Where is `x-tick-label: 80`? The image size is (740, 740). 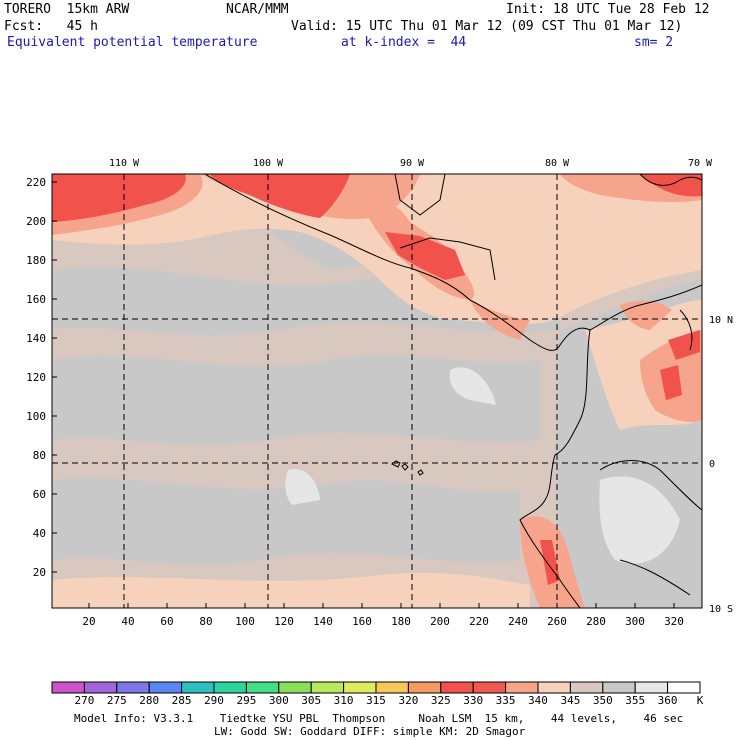 x-tick-label: 80 is located at coordinates (205, 621).